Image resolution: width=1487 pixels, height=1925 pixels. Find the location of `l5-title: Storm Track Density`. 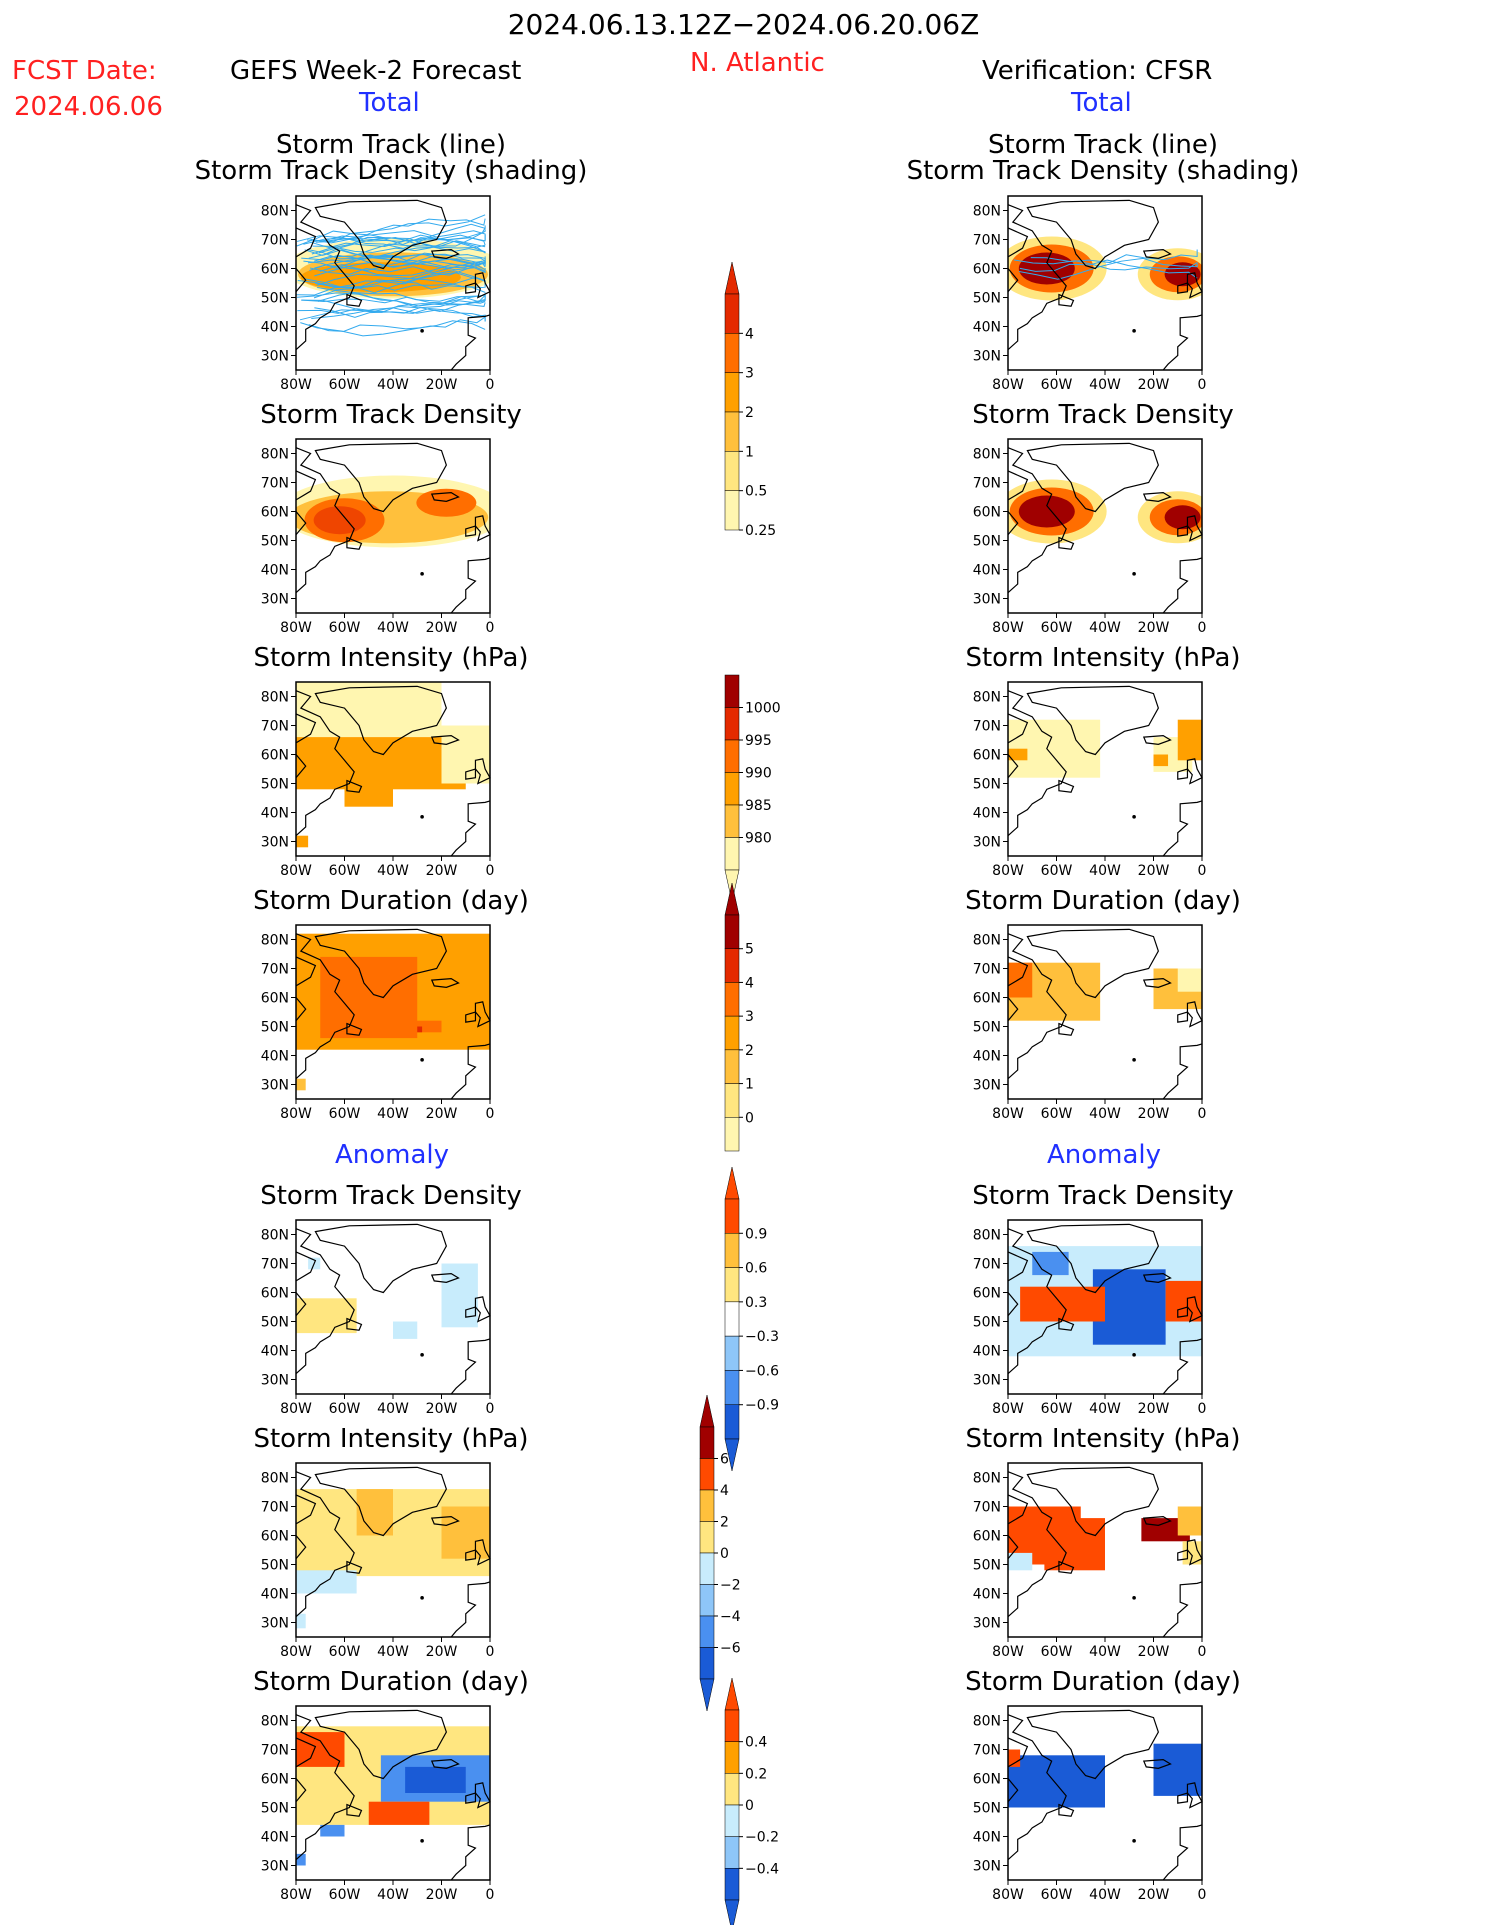

l5-title: Storm Track Density is located at coordinates (391, 1196).